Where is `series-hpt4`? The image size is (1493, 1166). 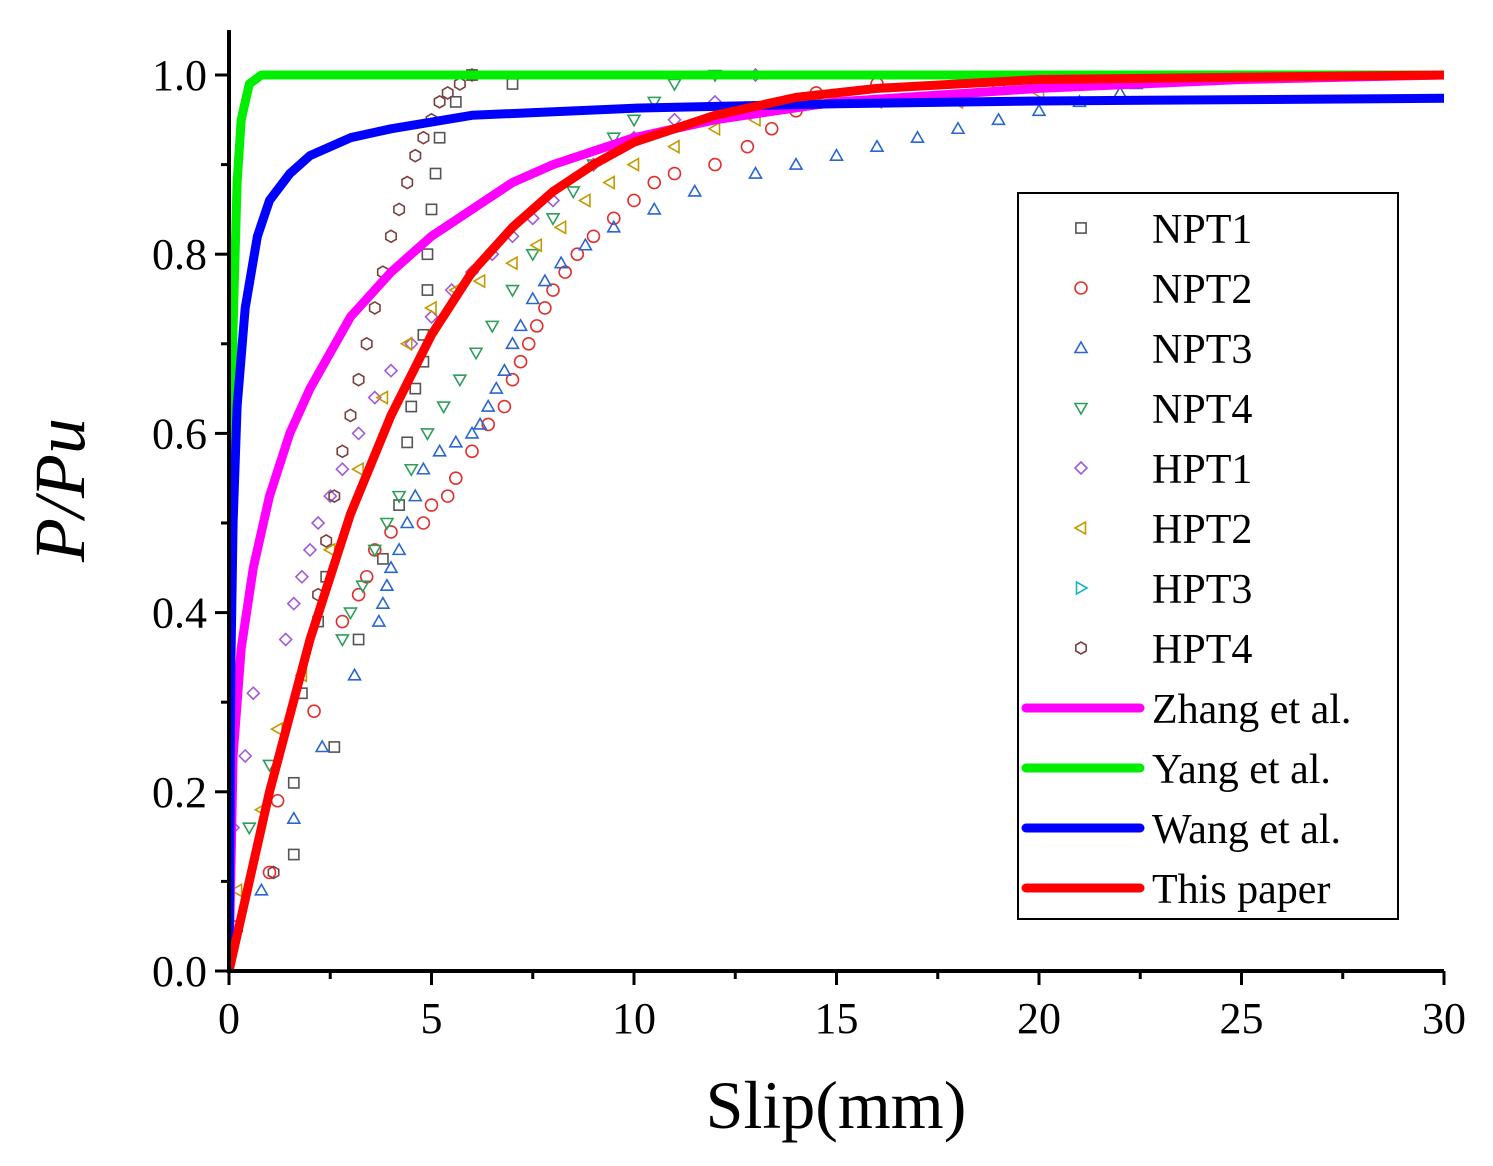
series-hpt4 is located at coordinates (372, 474).